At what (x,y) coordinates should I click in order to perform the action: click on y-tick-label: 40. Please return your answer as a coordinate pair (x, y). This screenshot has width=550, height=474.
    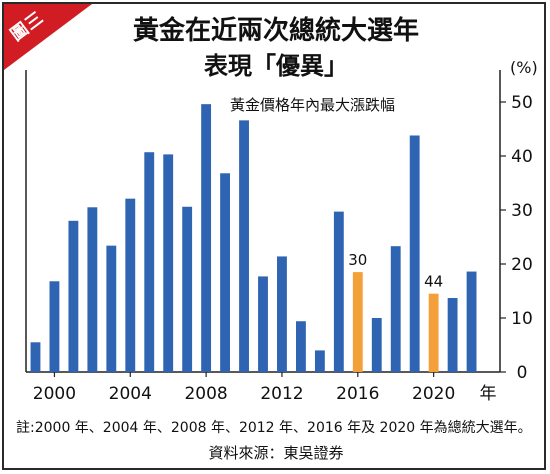
    Looking at the image, I should click on (522, 157).